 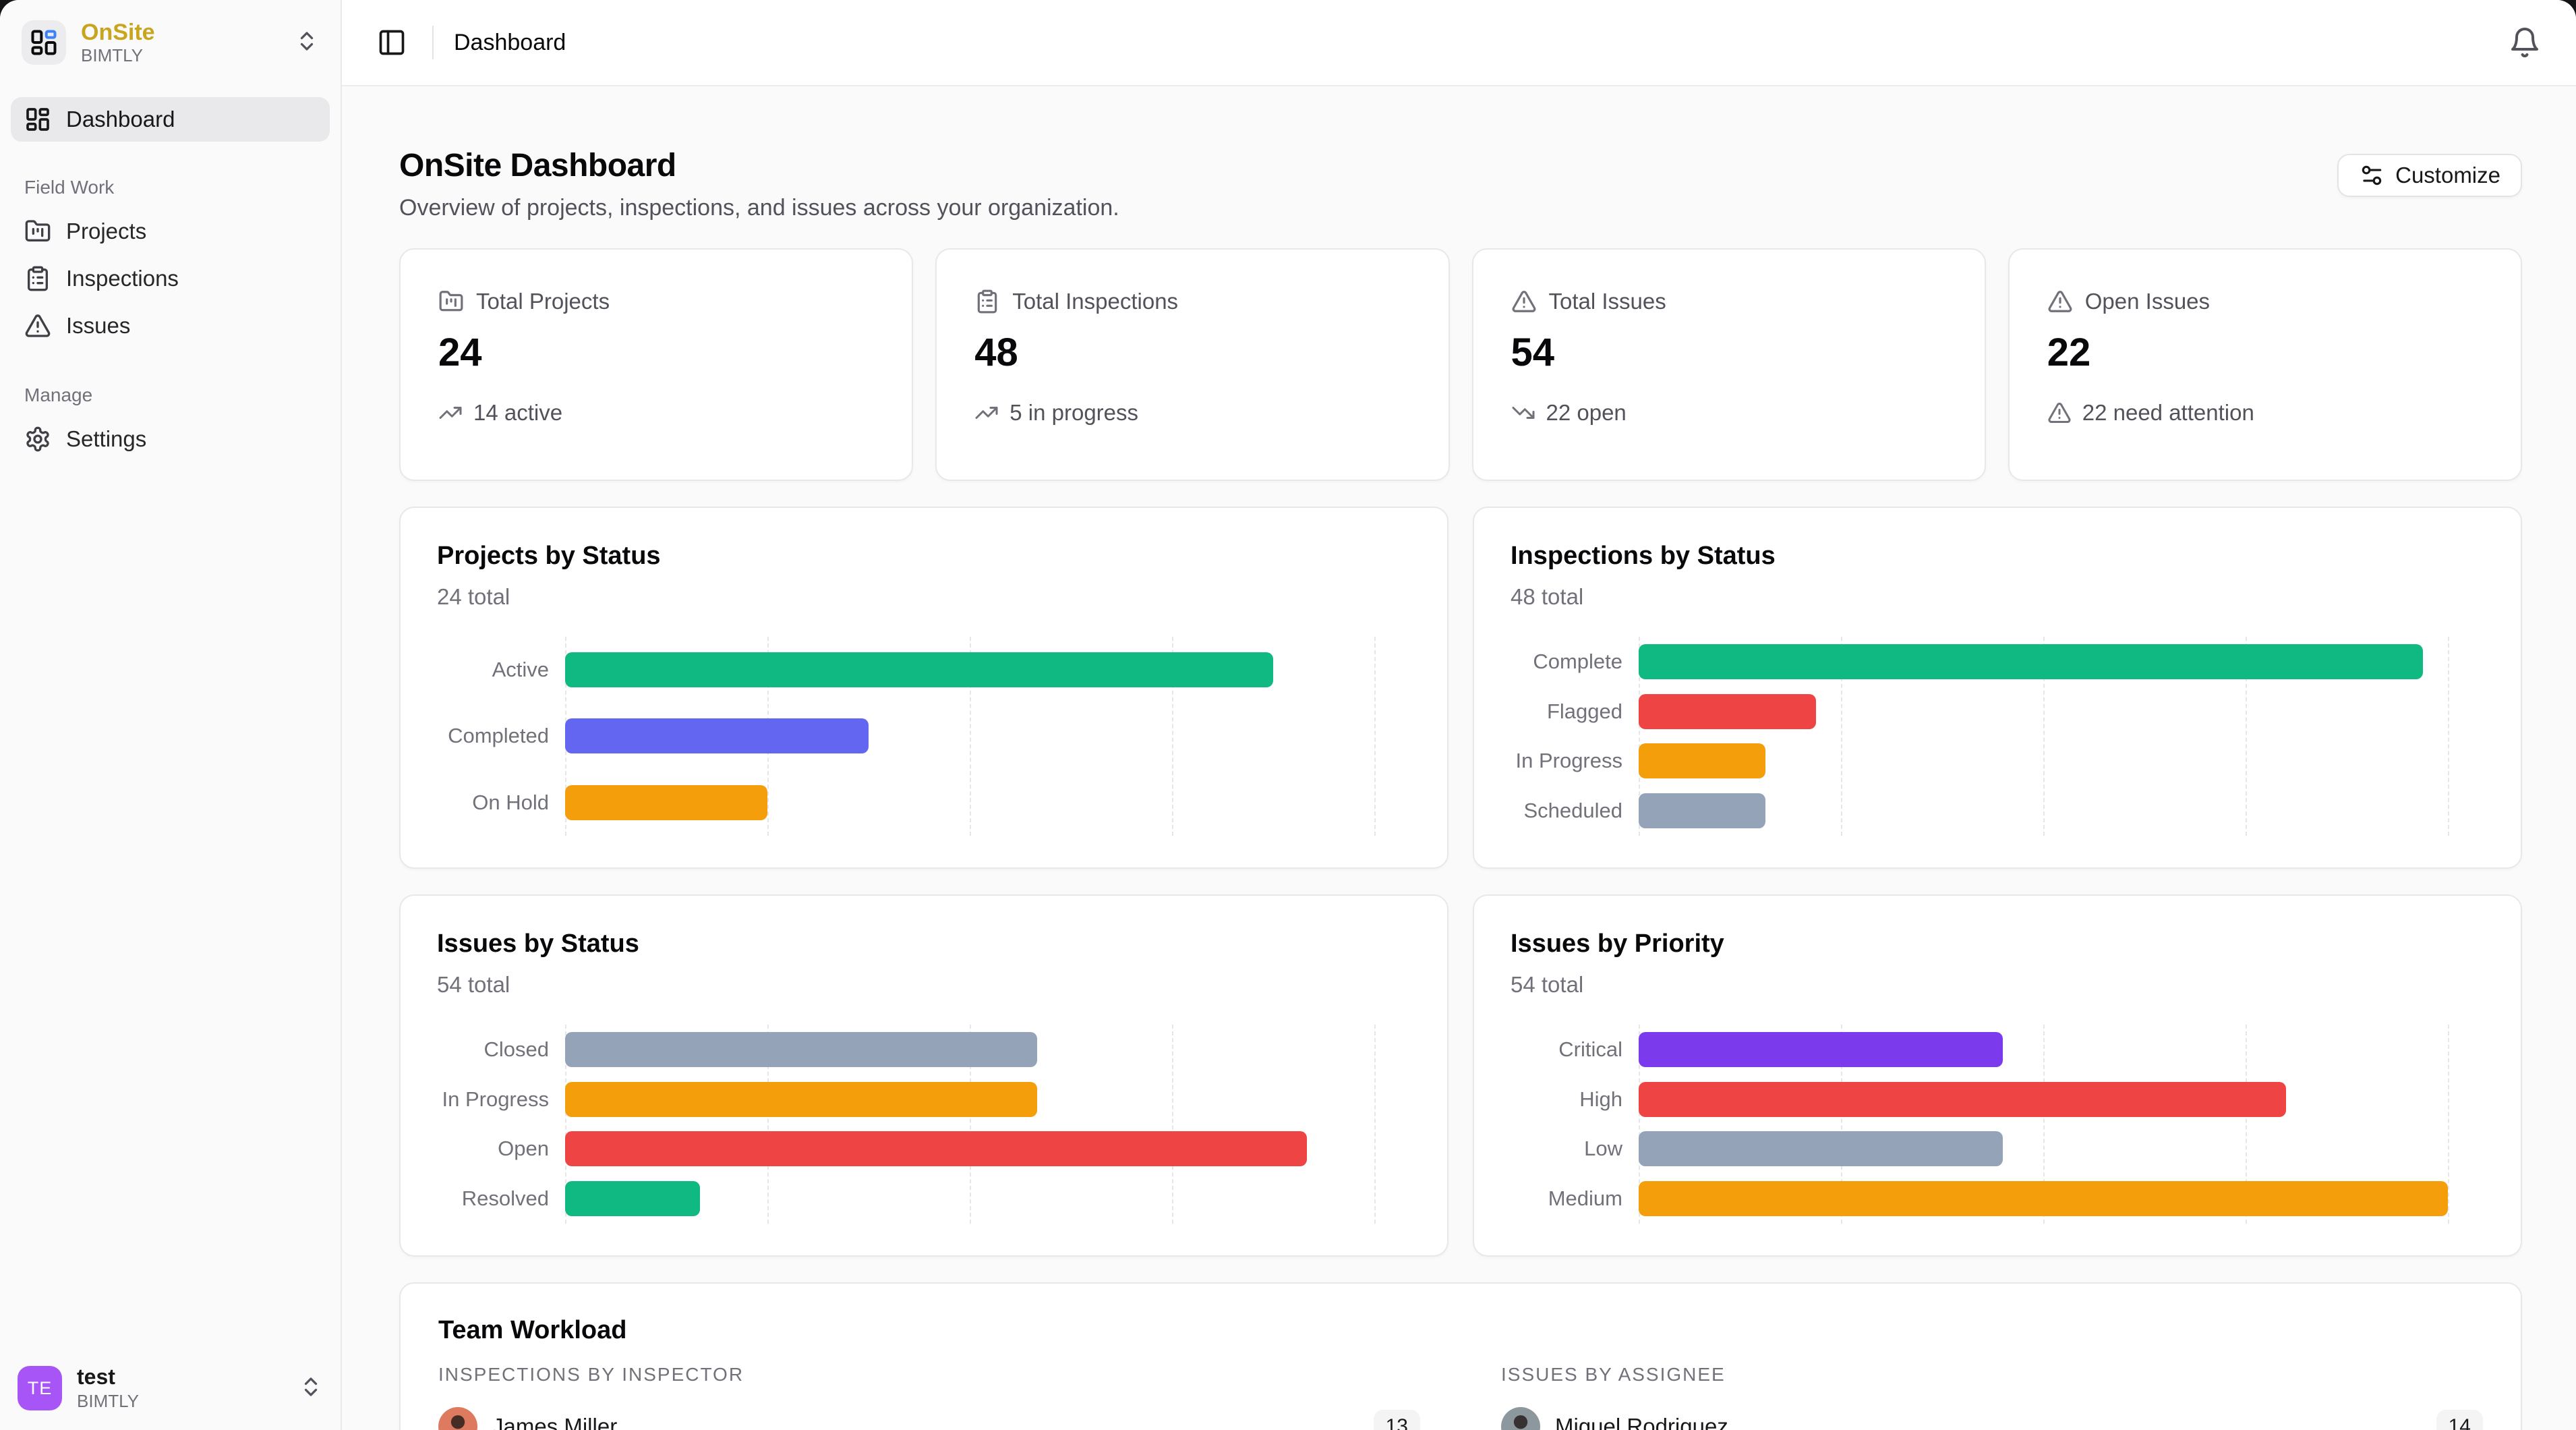 What do you see at coordinates (555, 1422) in the screenshot?
I see `person-name: James Miller` at bounding box center [555, 1422].